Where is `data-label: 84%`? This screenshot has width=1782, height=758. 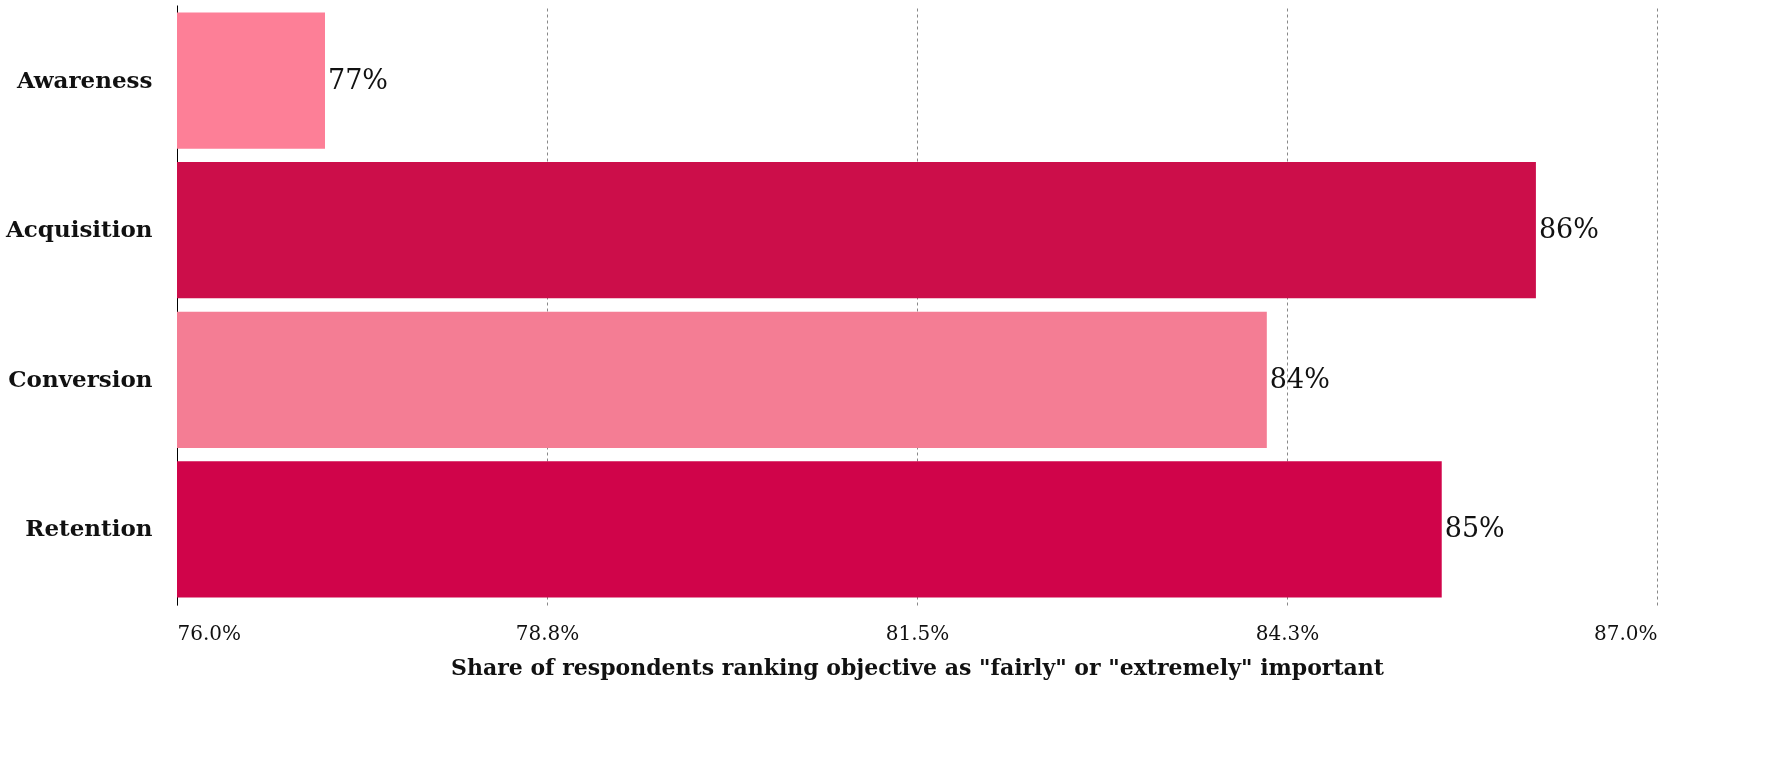 data-label: 84% is located at coordinates (1299, 378).